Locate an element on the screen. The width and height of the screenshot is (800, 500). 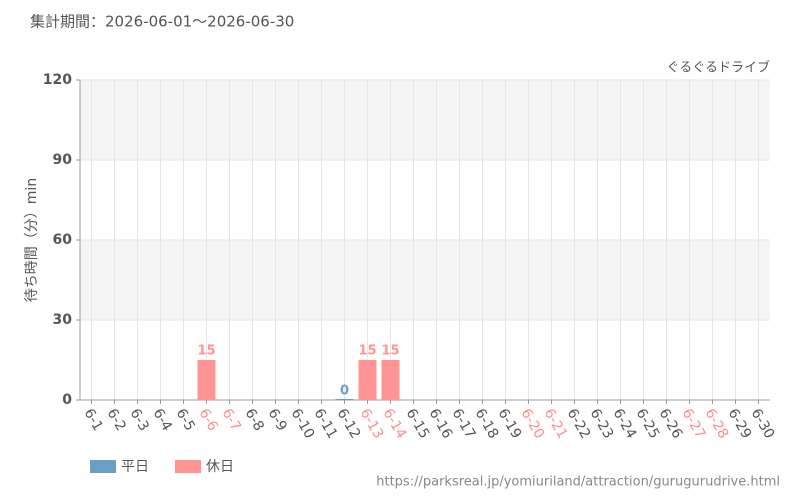
legend-label: 平日 is located at coordinates (135, 467).